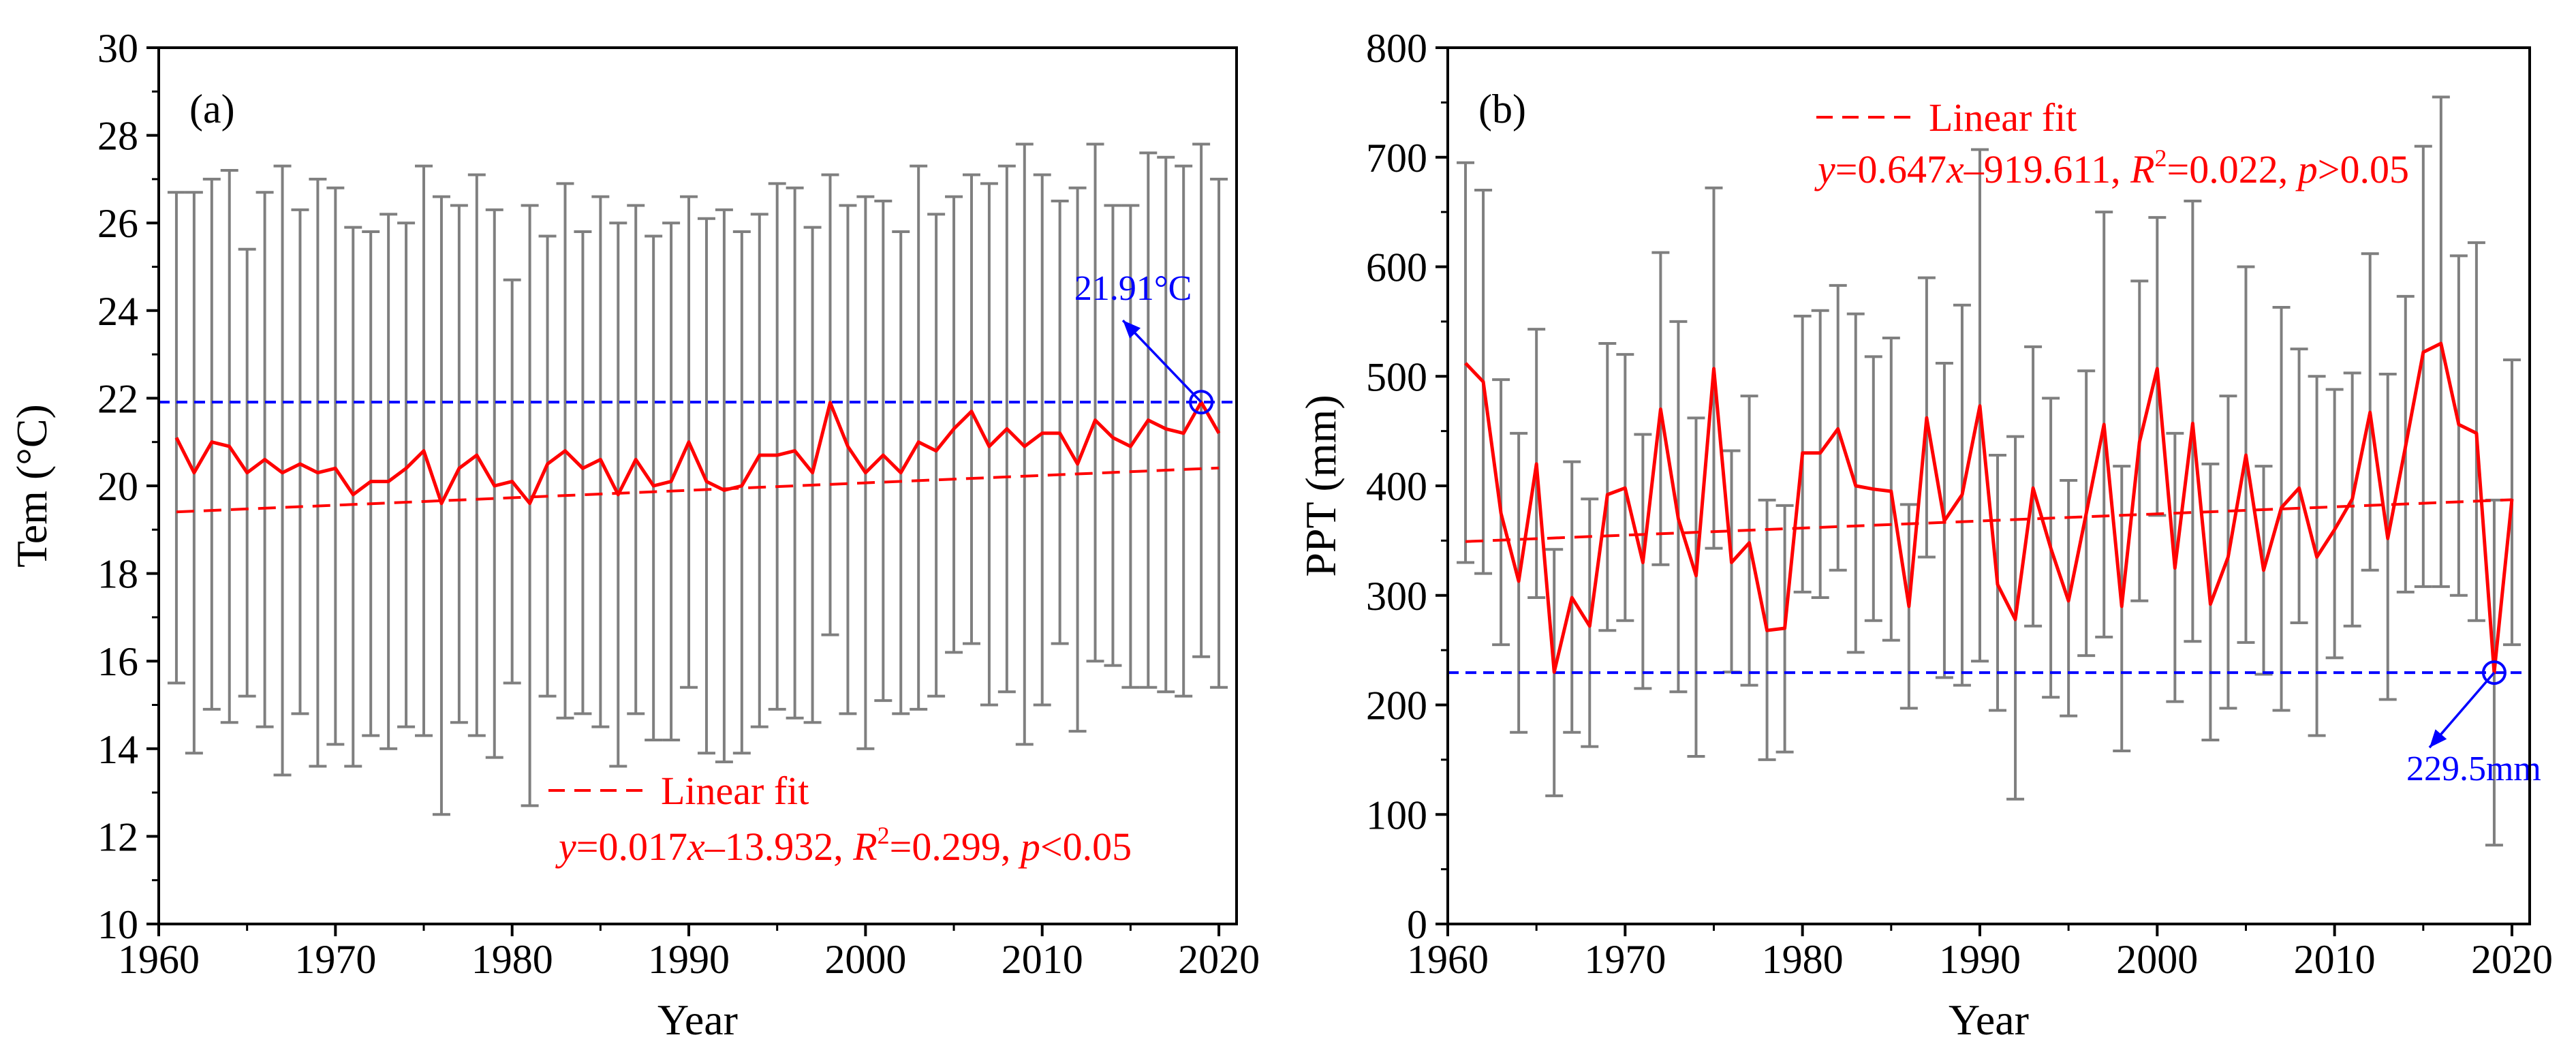 The image size is (2576, 1063). I want to click on panel-label: (a), so click(212, 109).